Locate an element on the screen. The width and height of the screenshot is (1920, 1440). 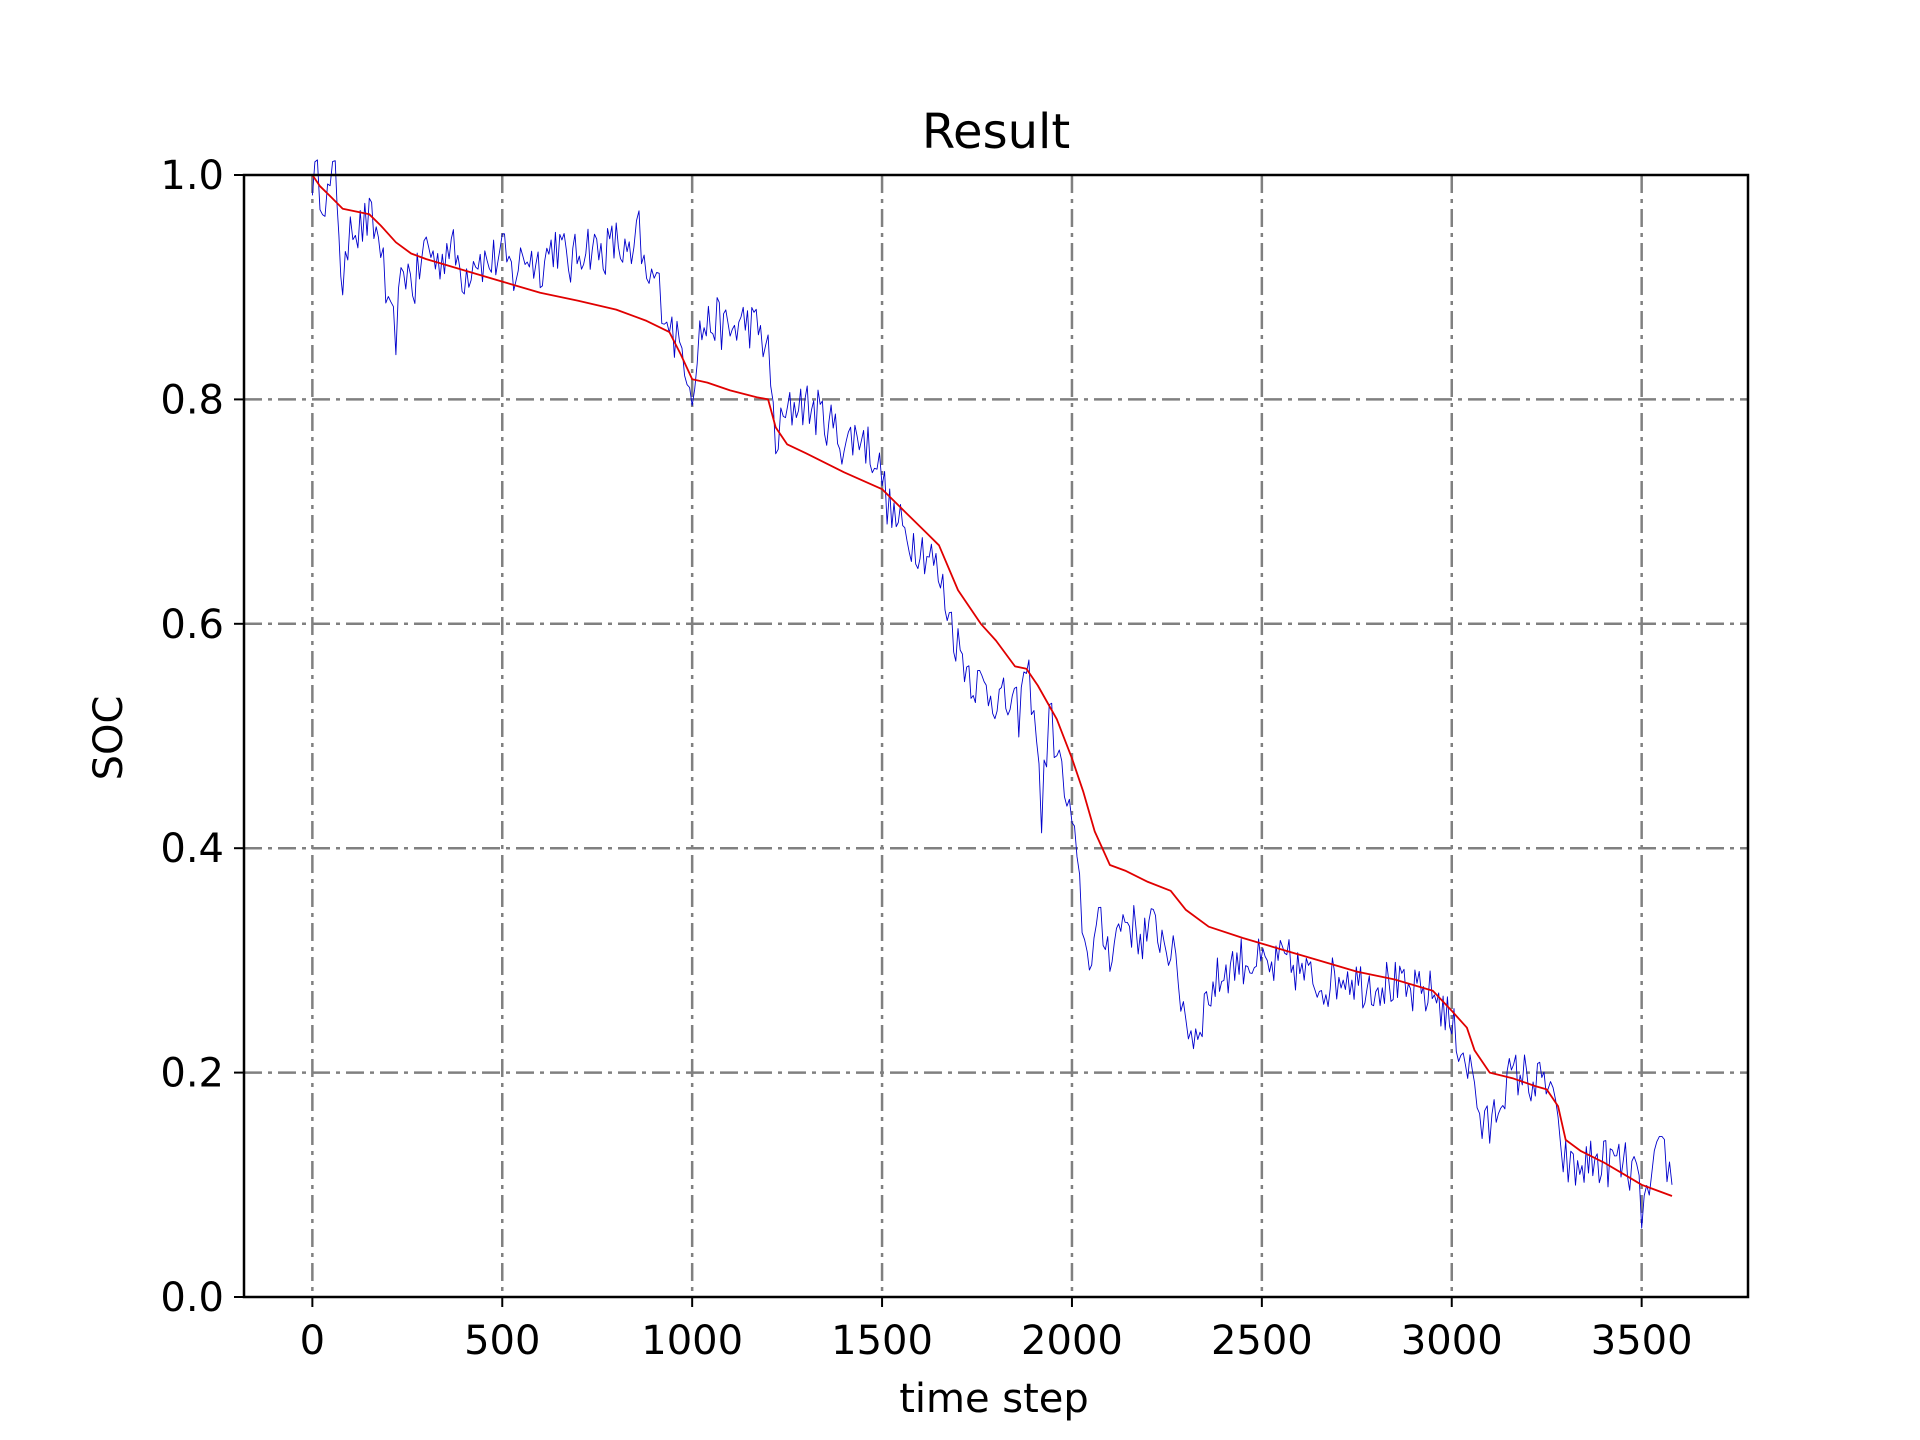
x-tick-label: 3000 is located at coordinates (1452, 1341).